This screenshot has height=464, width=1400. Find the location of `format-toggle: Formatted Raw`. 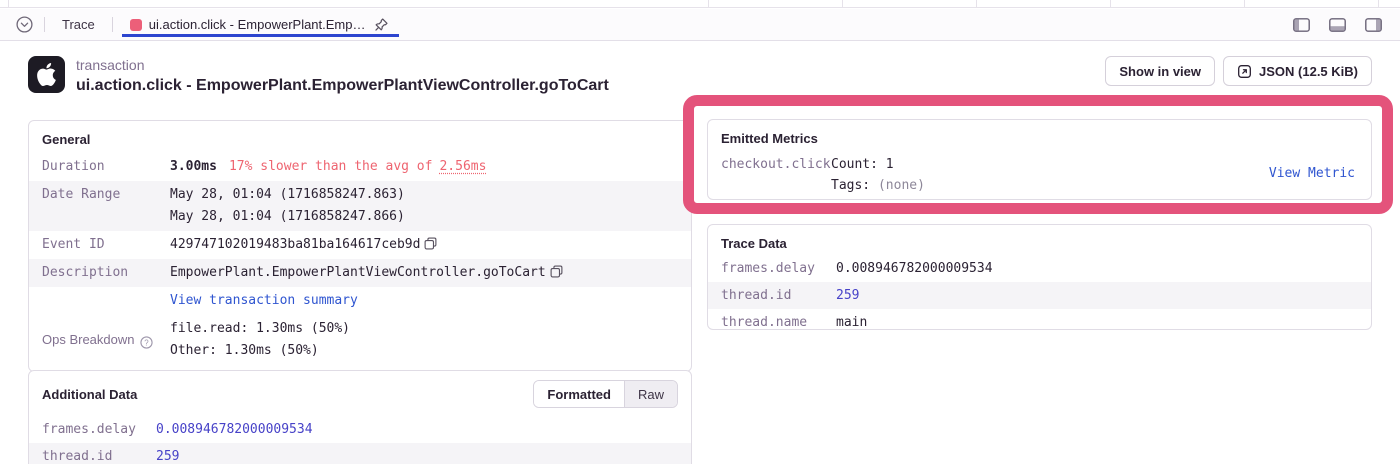

format-toggle: Formatted Raw is located at coordinates (605, 394).